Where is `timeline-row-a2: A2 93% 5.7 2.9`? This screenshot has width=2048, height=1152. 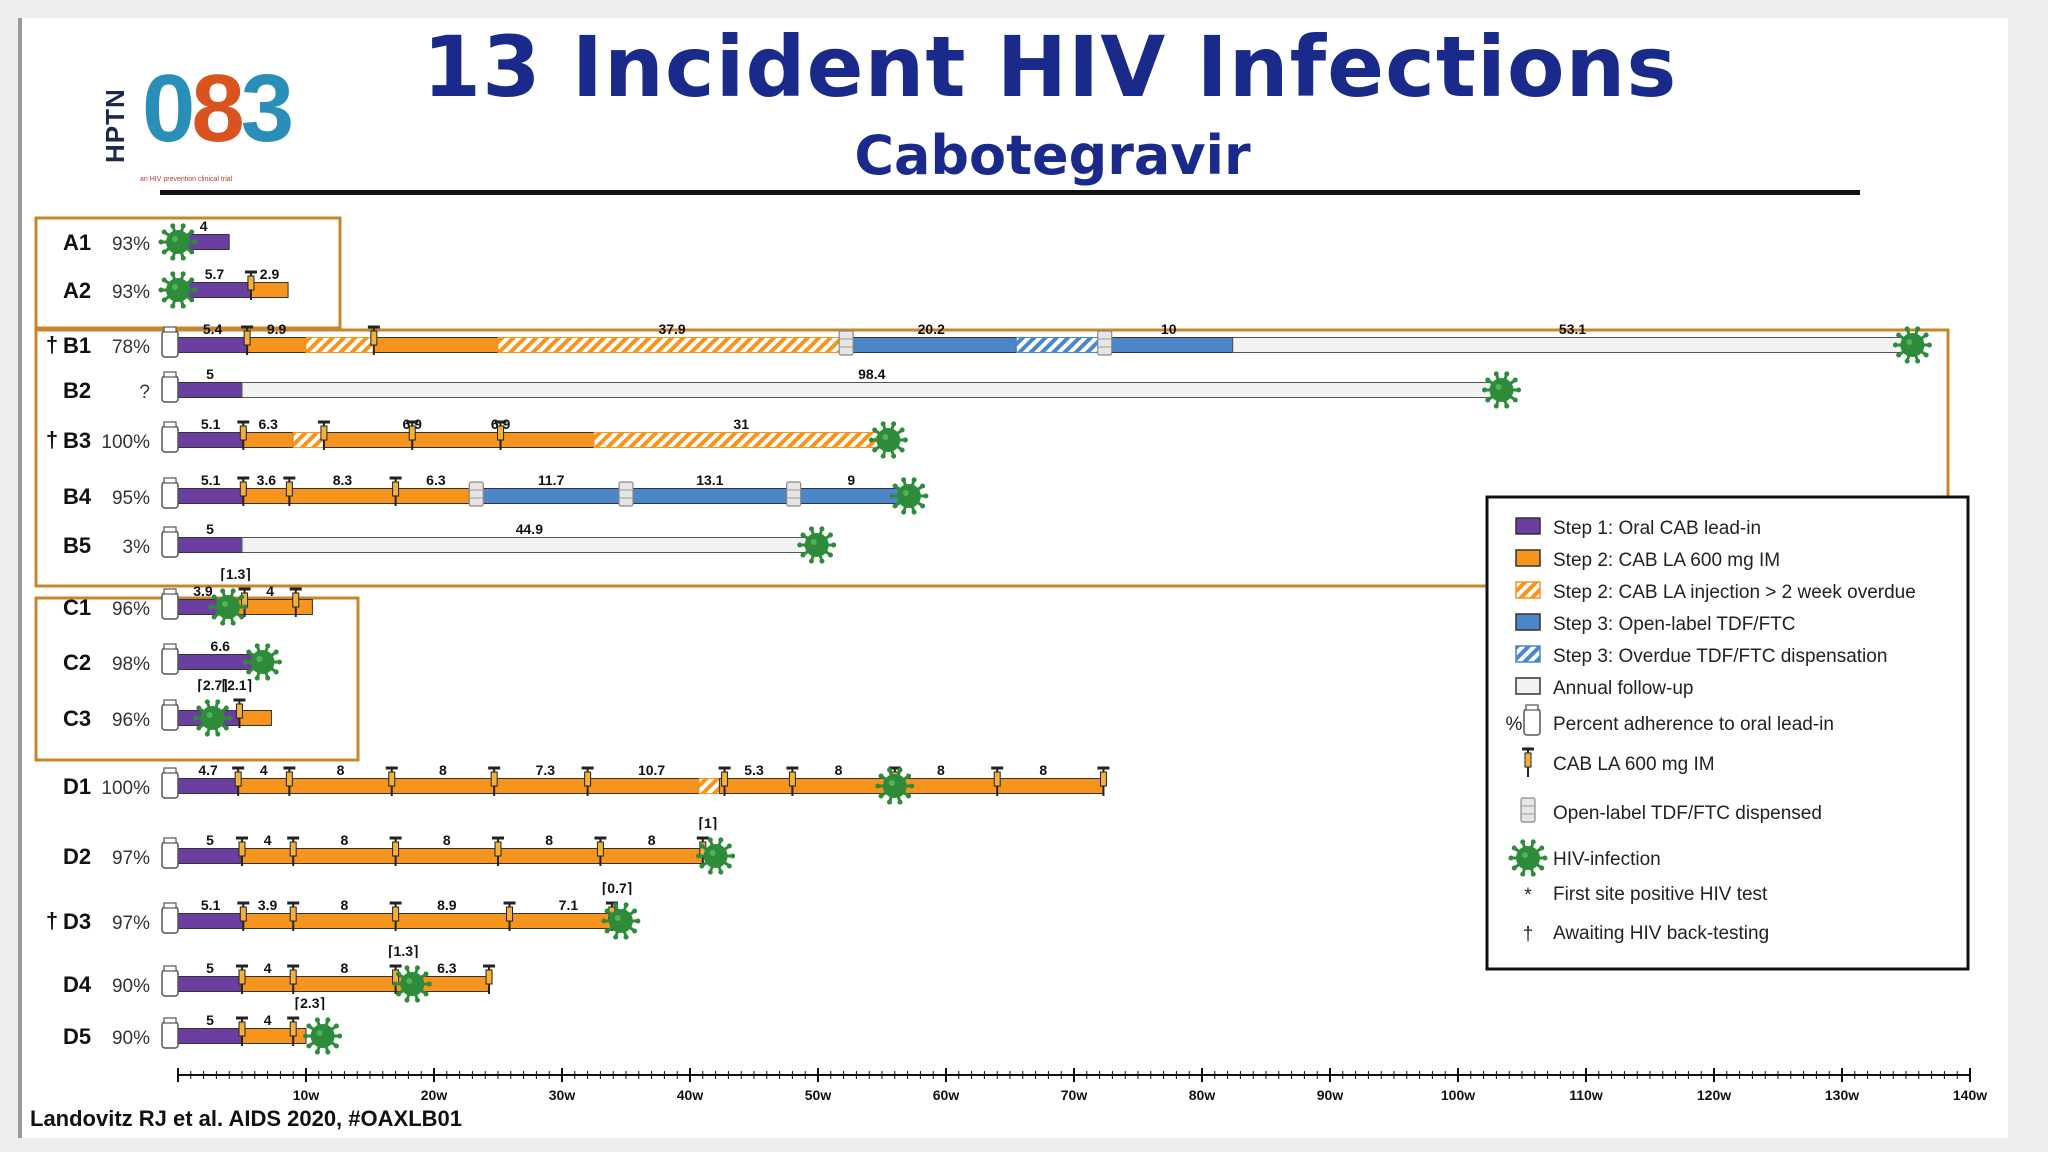 timeline-row-a2: A2 93% 5.7 2.9 is located at coordinates (176, 284).